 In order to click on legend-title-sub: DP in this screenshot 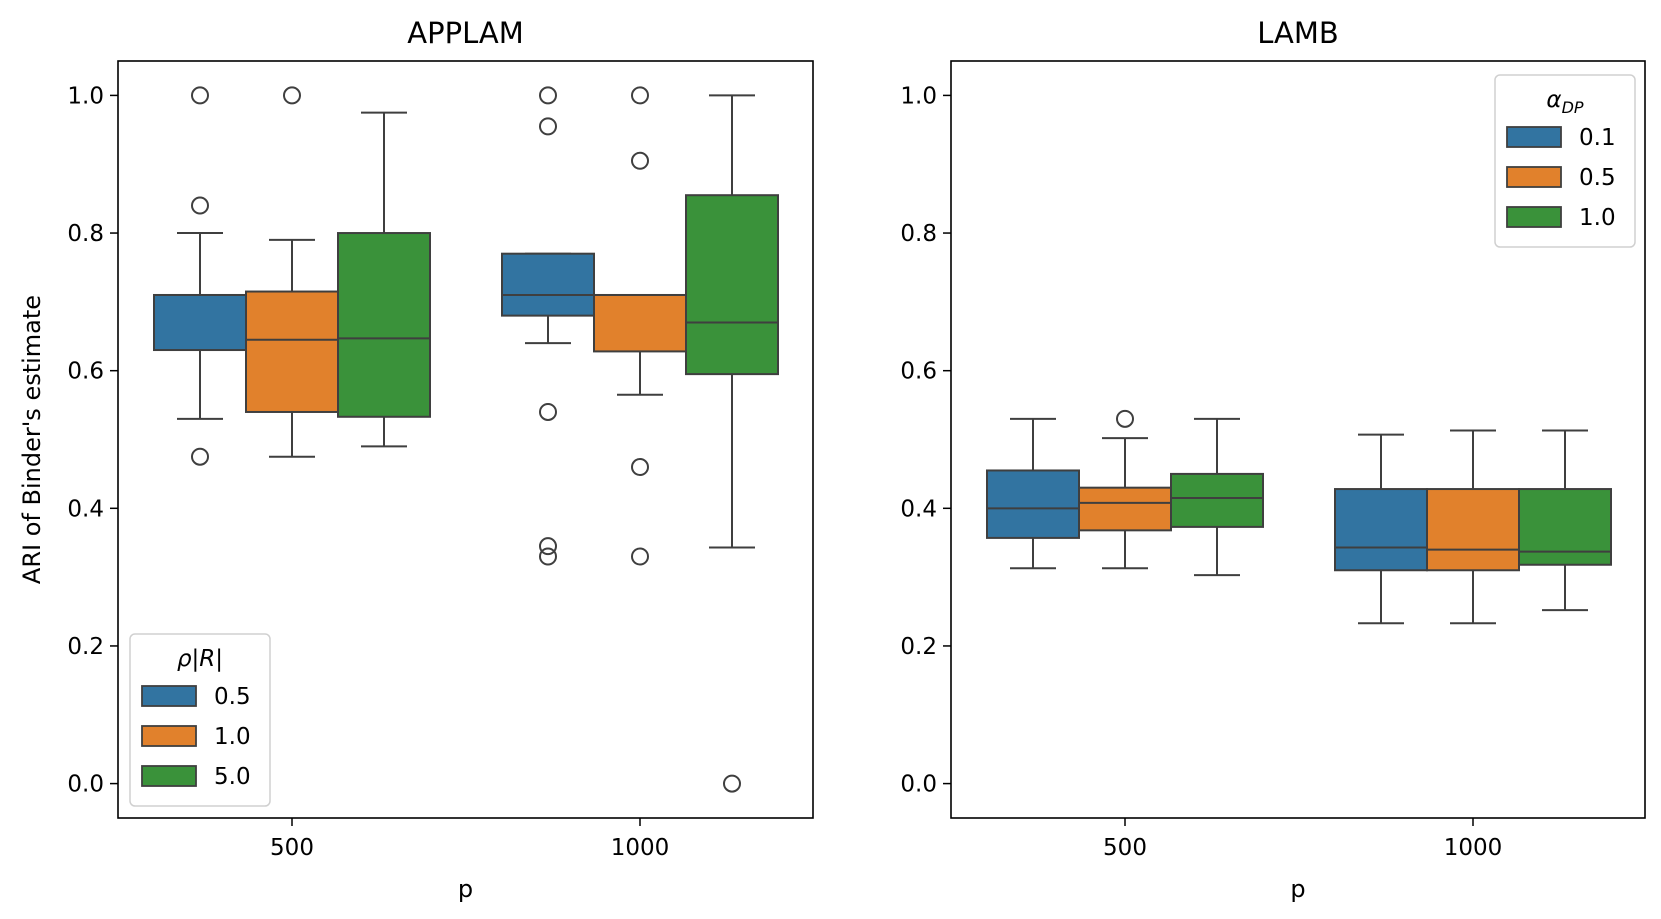, I will do `click(1573, 107)`.